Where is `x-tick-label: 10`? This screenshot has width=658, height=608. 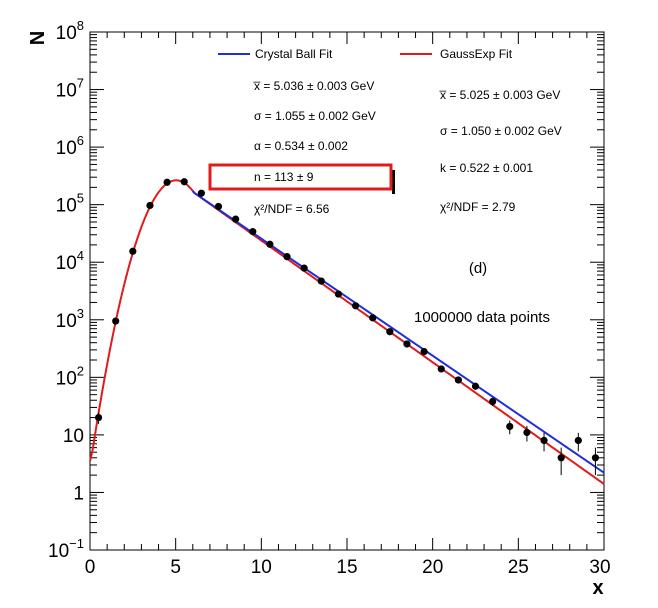 x-tick-label: 10 is located at coordinates (261, 567).